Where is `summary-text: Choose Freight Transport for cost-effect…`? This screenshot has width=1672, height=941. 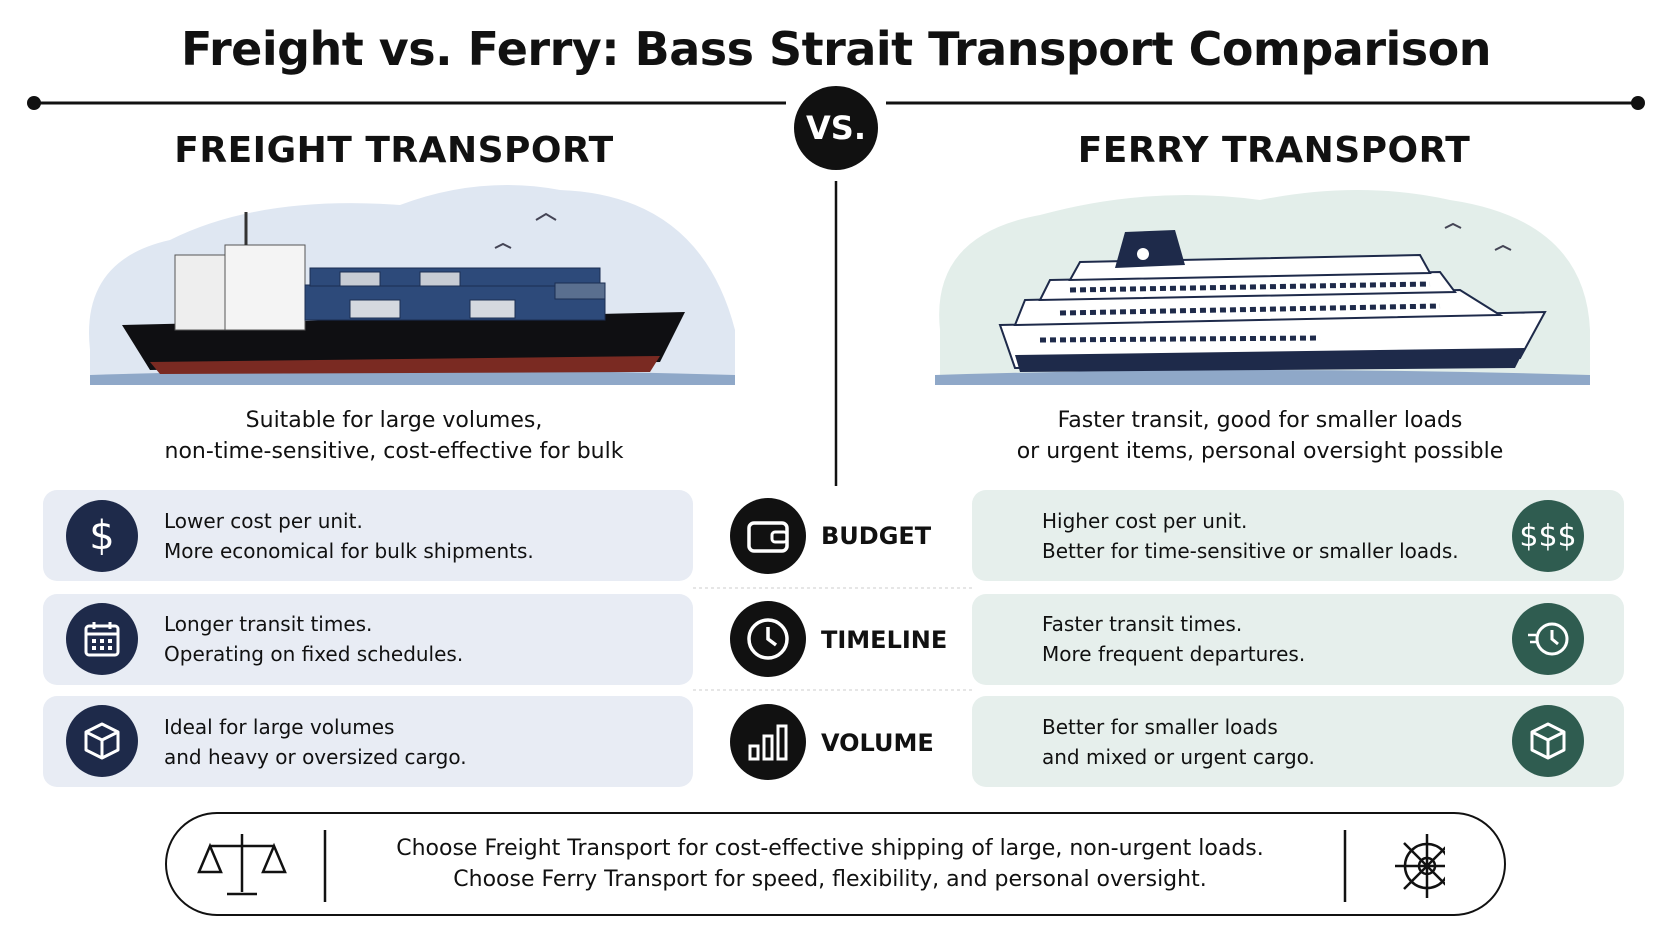
summary-text: Choose Freight Transport for cost-effect… is located at coordinates (830, 864).